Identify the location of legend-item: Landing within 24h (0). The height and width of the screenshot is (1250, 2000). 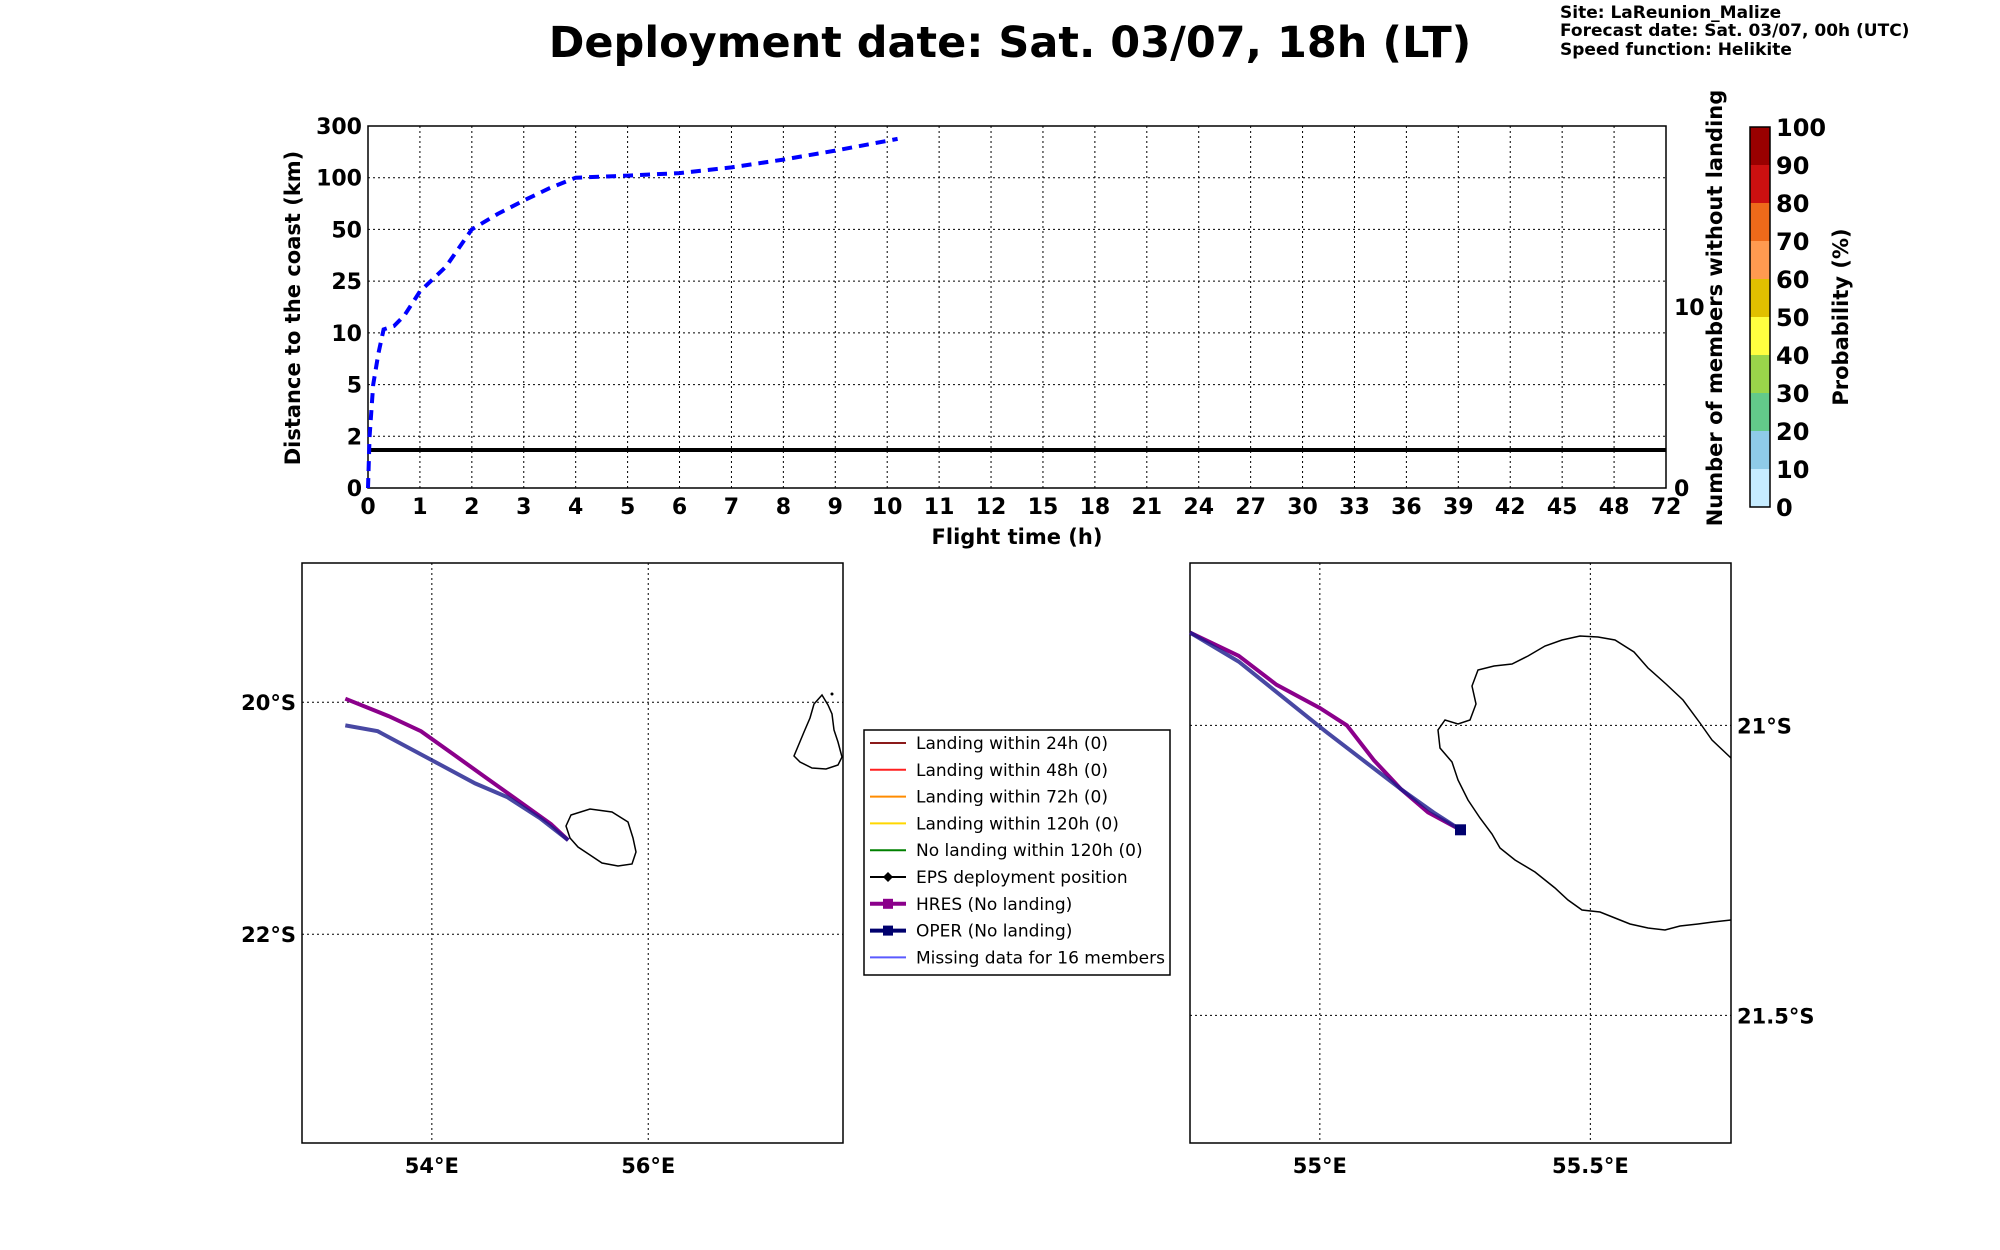
(989, 744).